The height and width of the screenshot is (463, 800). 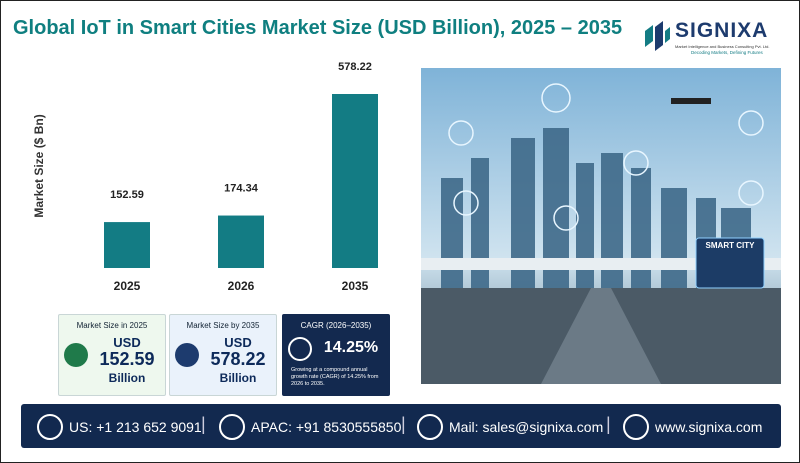 What do you see at coordinates (135, 427) in the screenshot?
I see `footer-text: US: +1 213 652 9091` at bounding box center [135, 427].